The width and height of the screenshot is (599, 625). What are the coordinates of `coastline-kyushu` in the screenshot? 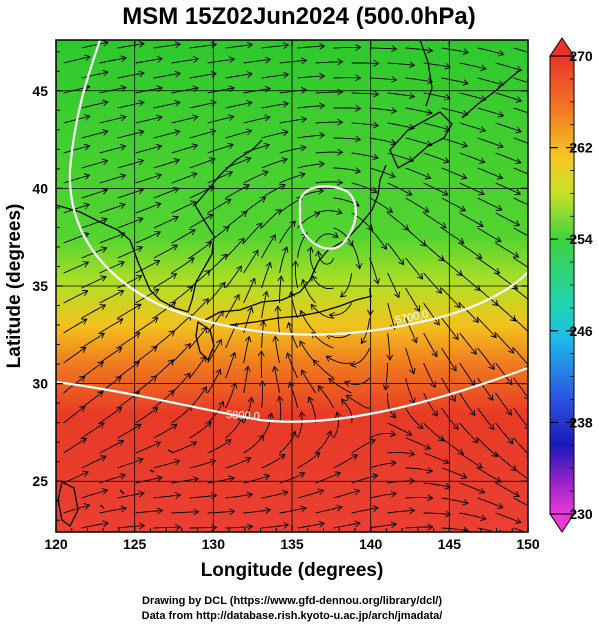 It's located at (205, 341).